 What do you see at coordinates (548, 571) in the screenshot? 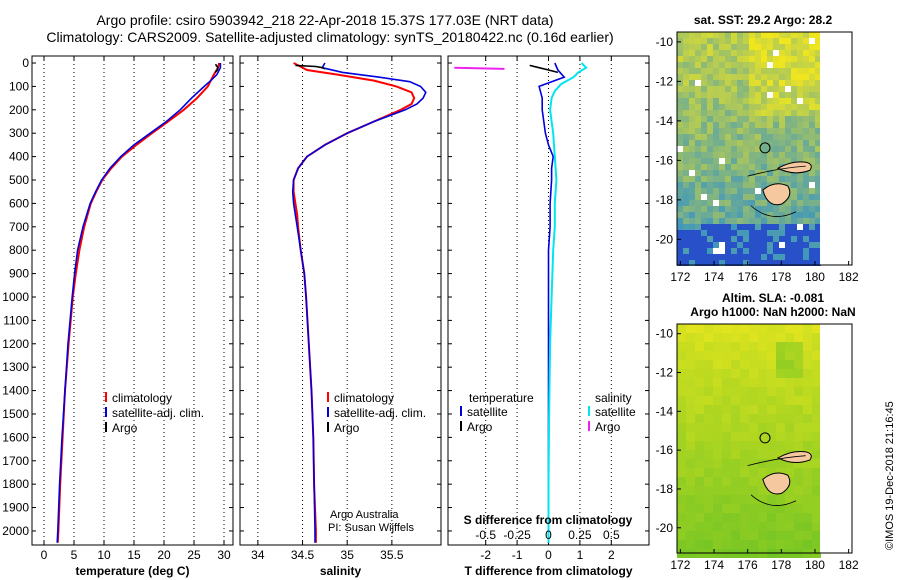
I see `x-axis-label: T difference from climatology` at bounding box center [548, 571].